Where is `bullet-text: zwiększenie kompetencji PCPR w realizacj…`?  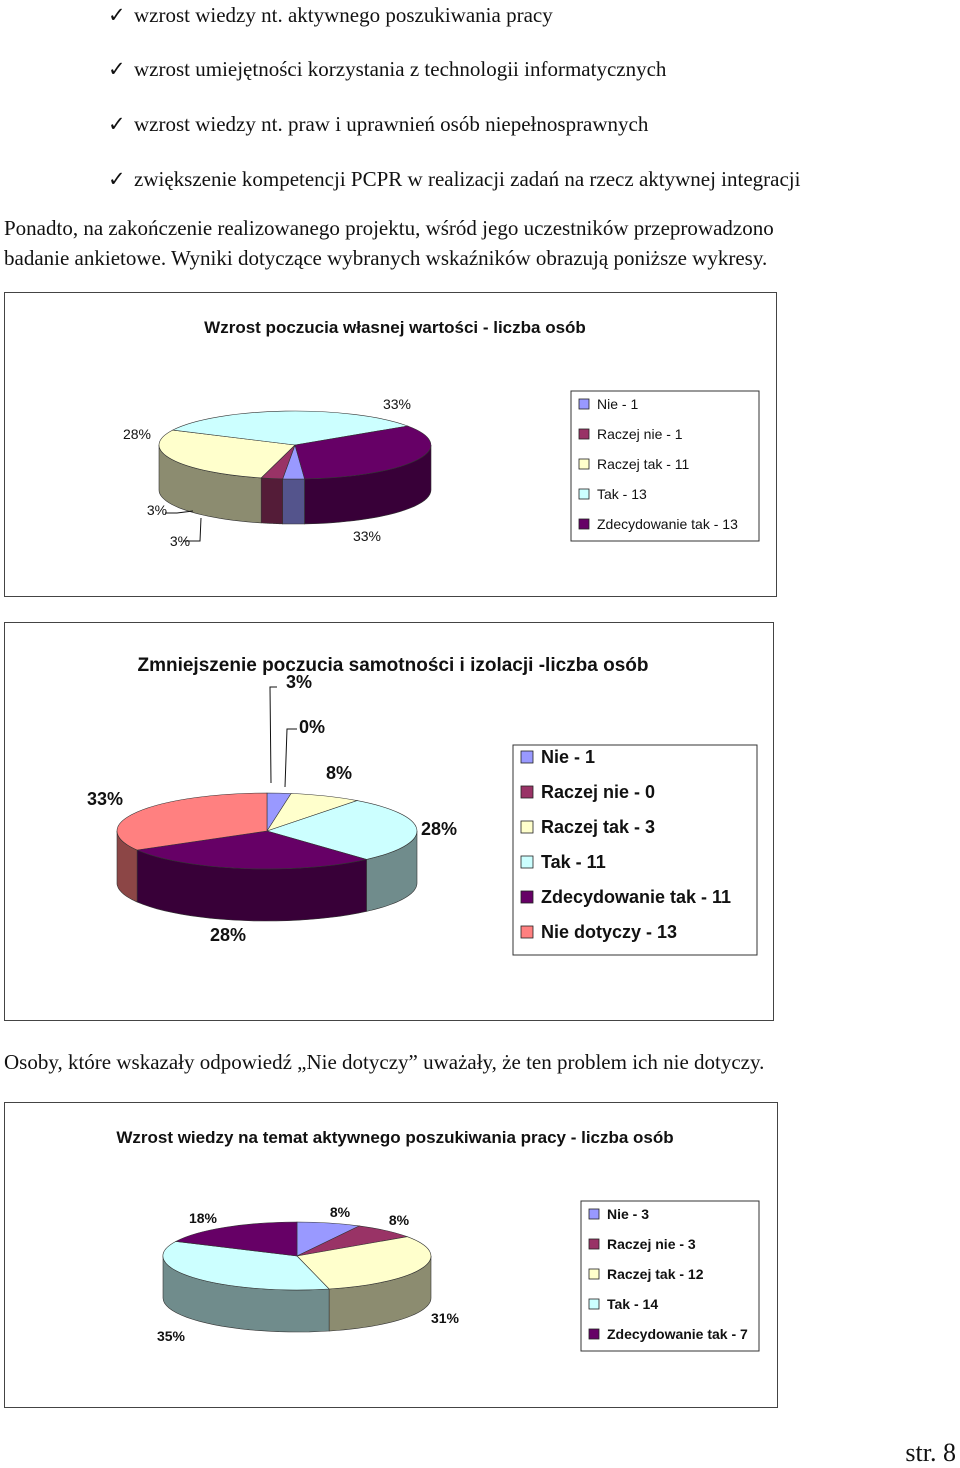 bullet-text: zwiększenie kompetencji PCPR w realizacj… is located at coordinates (467, 179).